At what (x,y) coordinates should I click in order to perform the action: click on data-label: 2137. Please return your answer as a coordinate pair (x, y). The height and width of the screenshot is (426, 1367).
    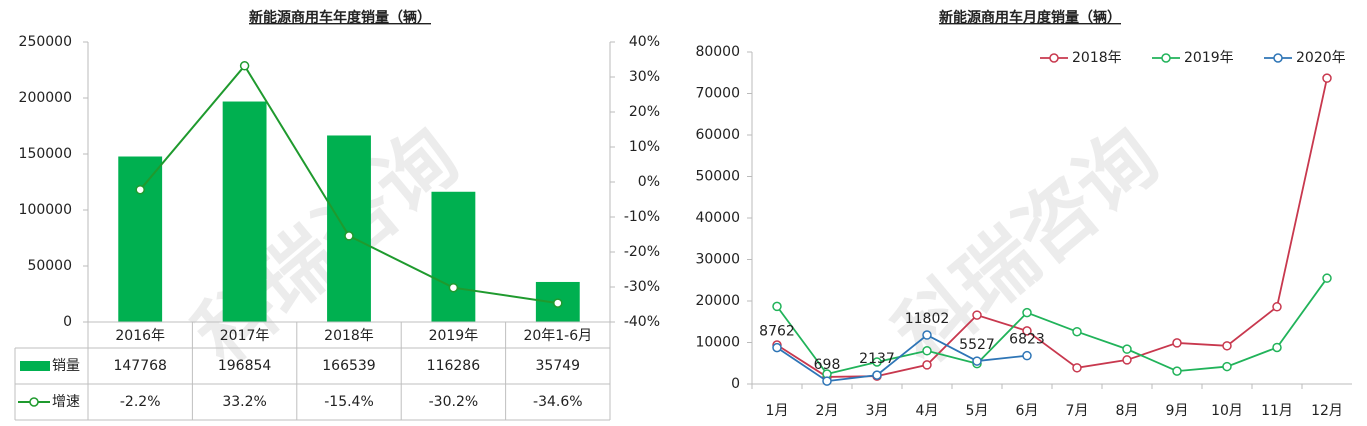
    Looking at the image, I should click on (877, 359).